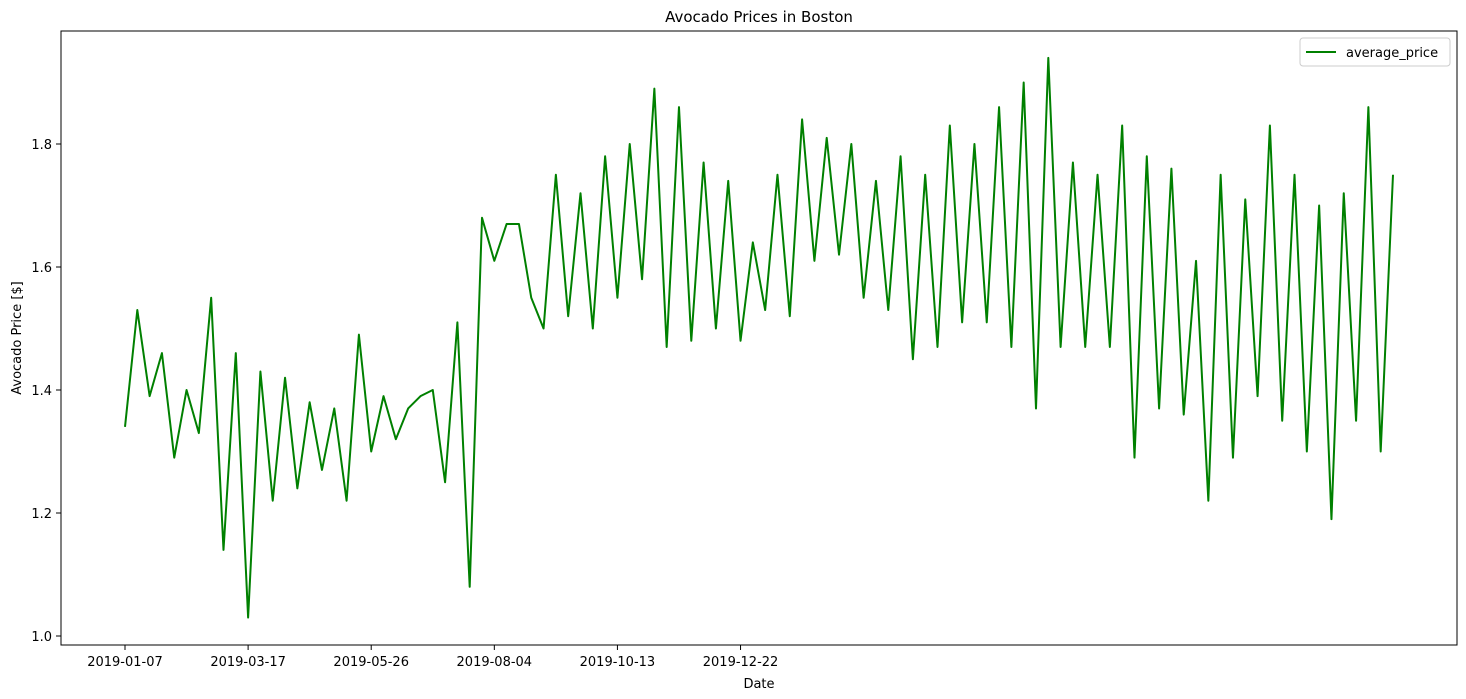  I want to click on y-tick-label: 1.4, so click(41, 391).